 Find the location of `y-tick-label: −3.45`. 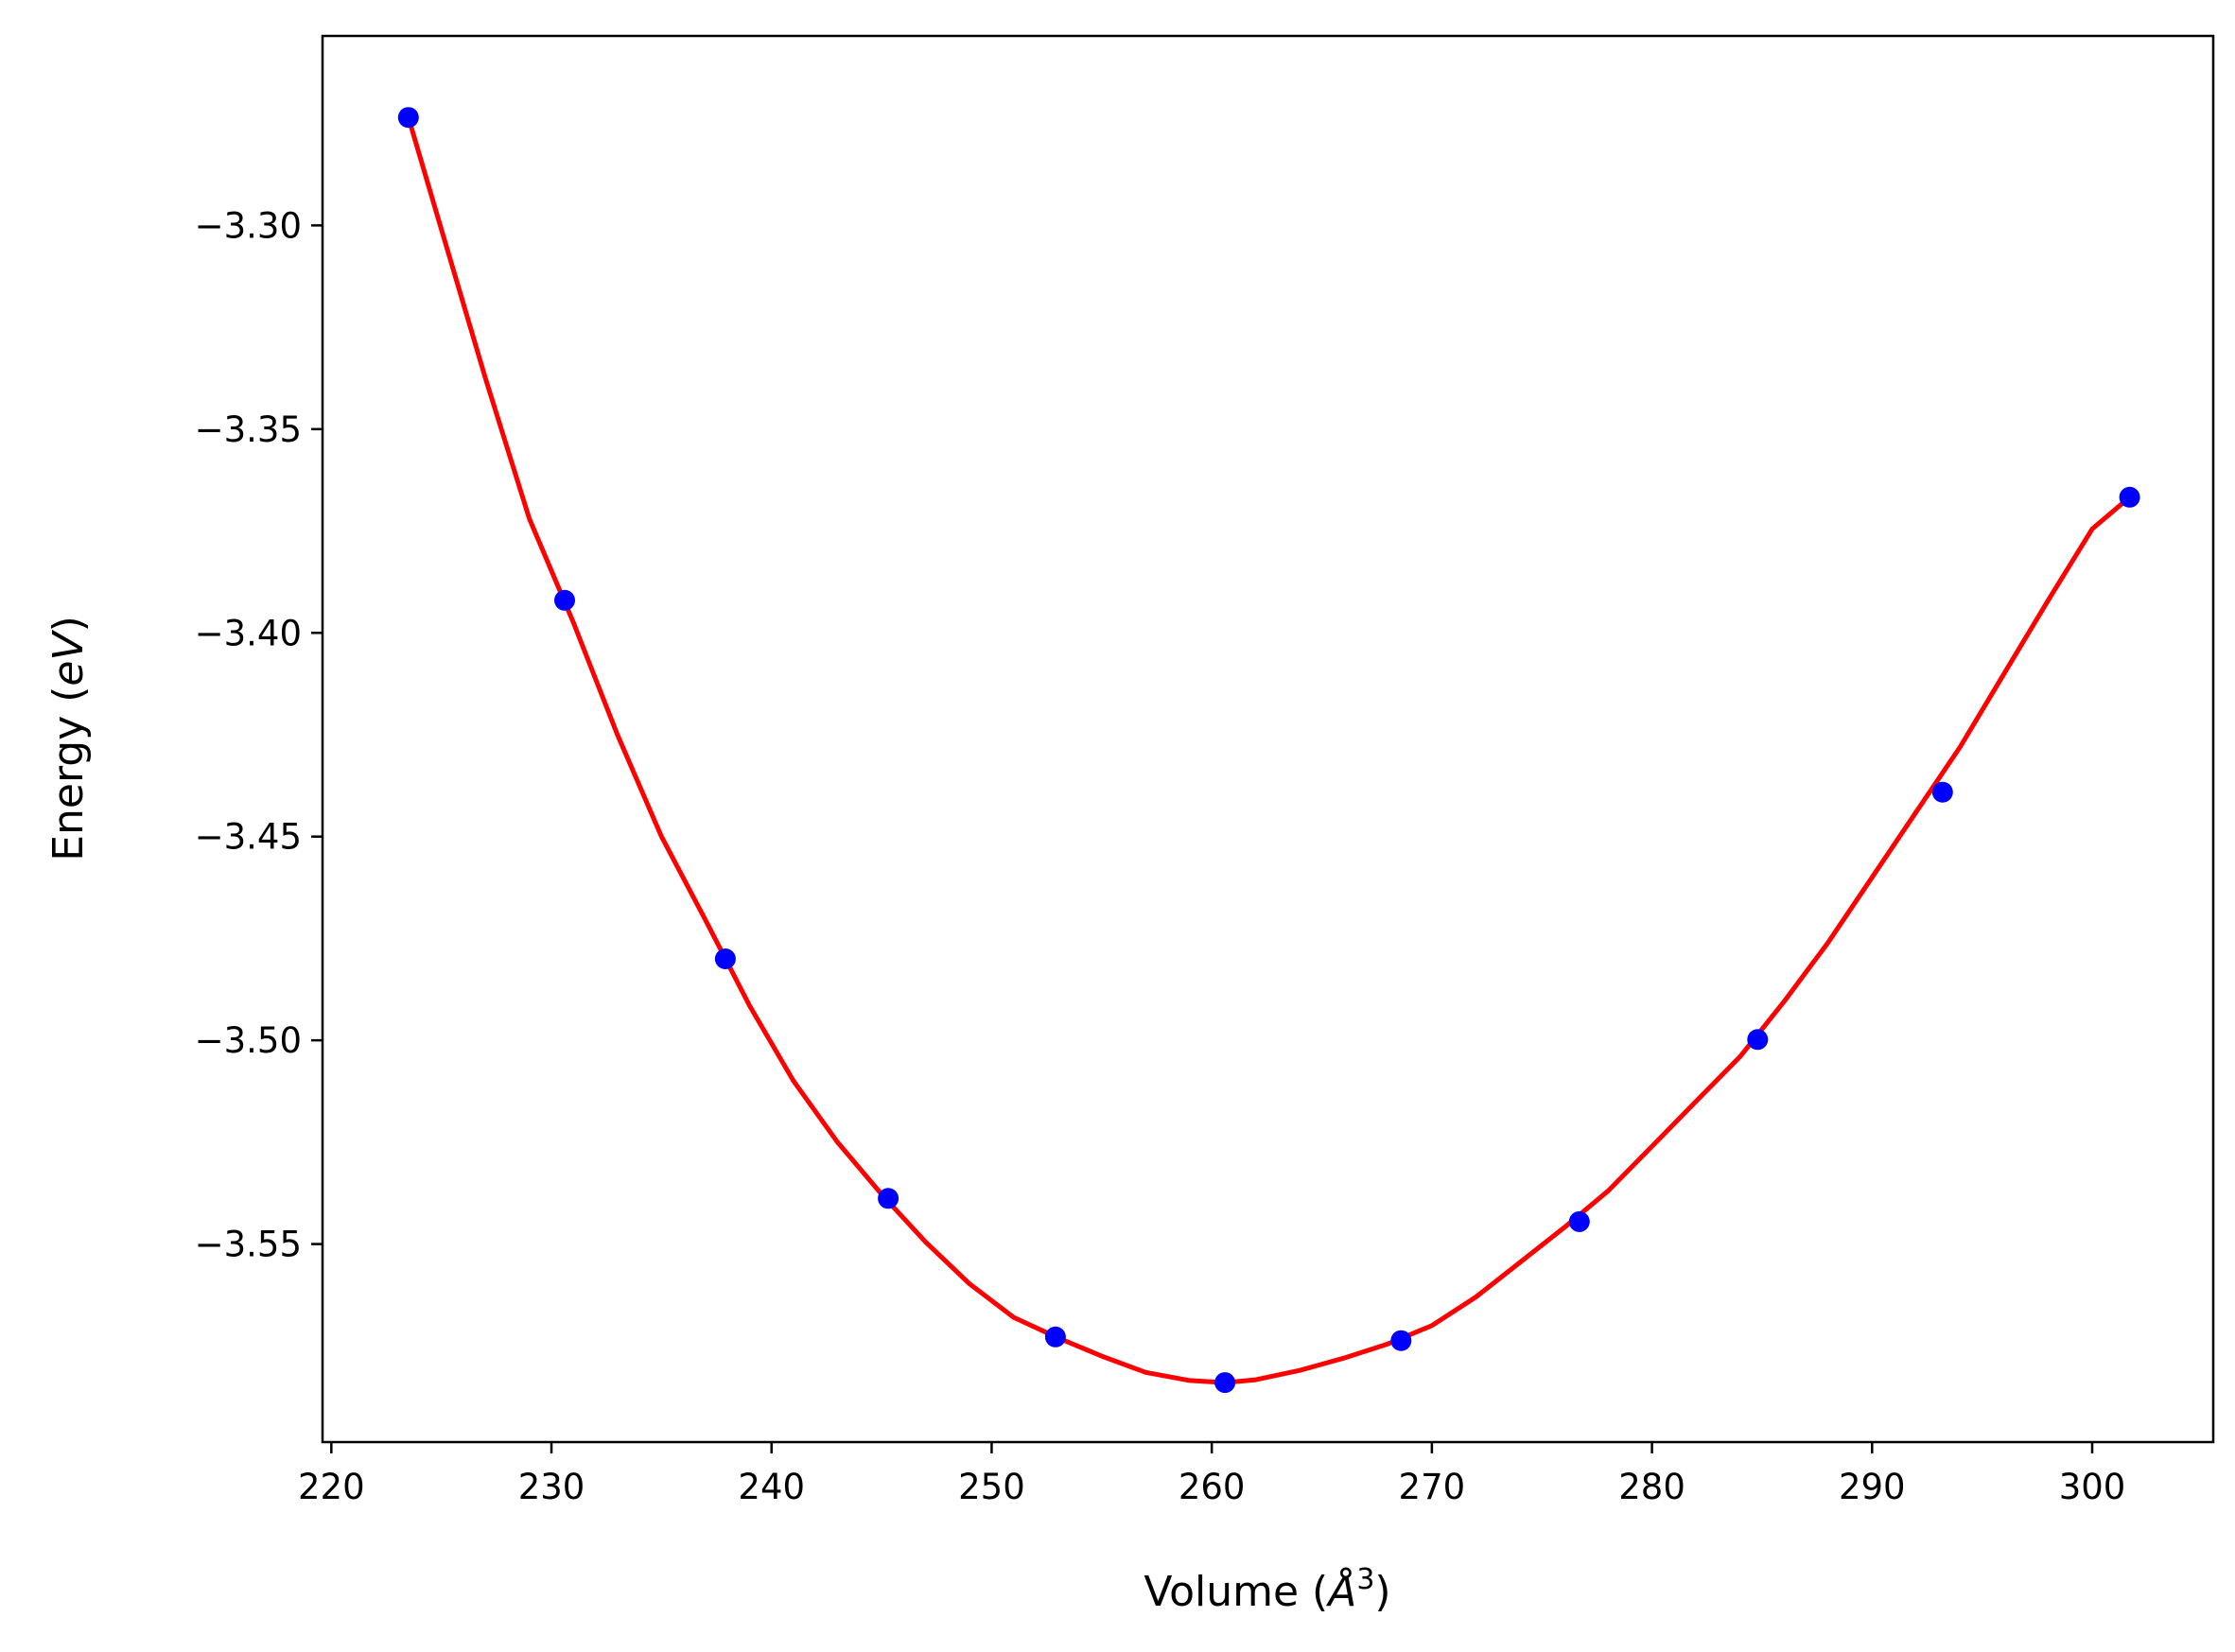

y-tick-label: −3.45 is located at coordinates (248, 838).